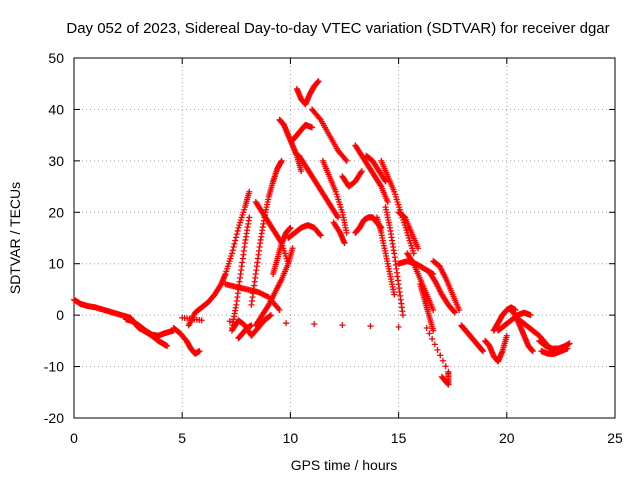 This screenshot has height=480, width=640. Describe the element at coordinates (507, 438) in the screenshot. I see `x-tick-label: 20` at that location.